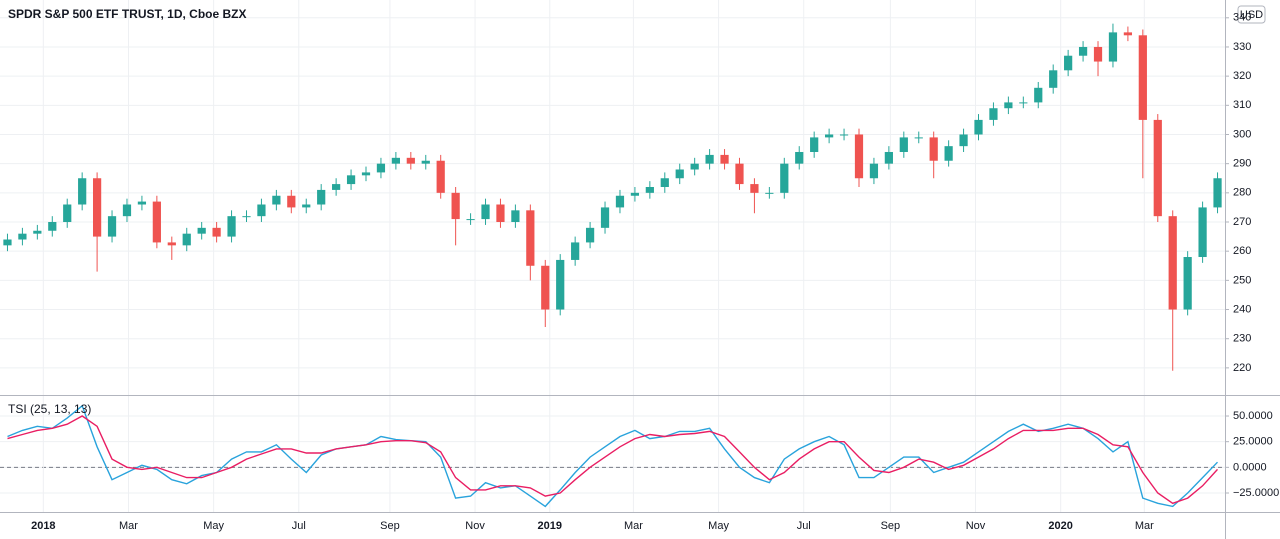  What do you see at coordinates (1242, 105) in the screenshot?
I see `y-tick-label: 310` at bounding box center [1242, 105].